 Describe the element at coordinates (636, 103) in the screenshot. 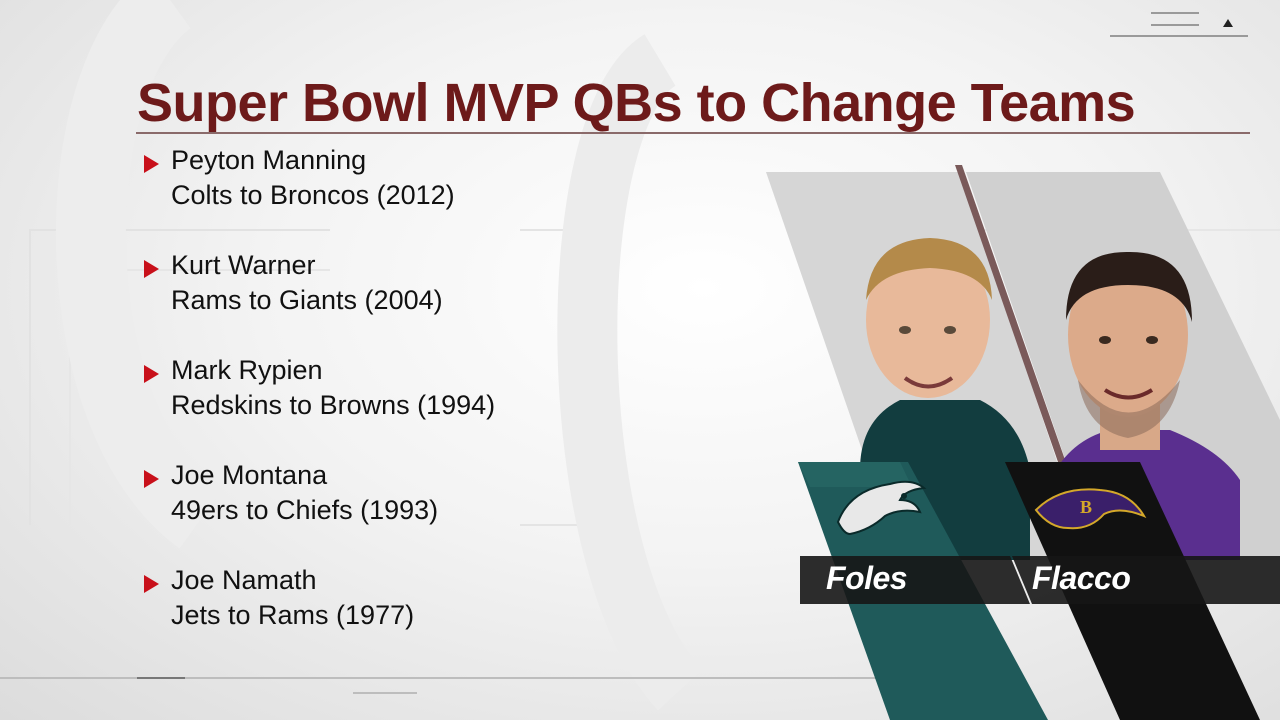

I see `page-title: Super Bowl MVP QBs to Change Teams` at that location.